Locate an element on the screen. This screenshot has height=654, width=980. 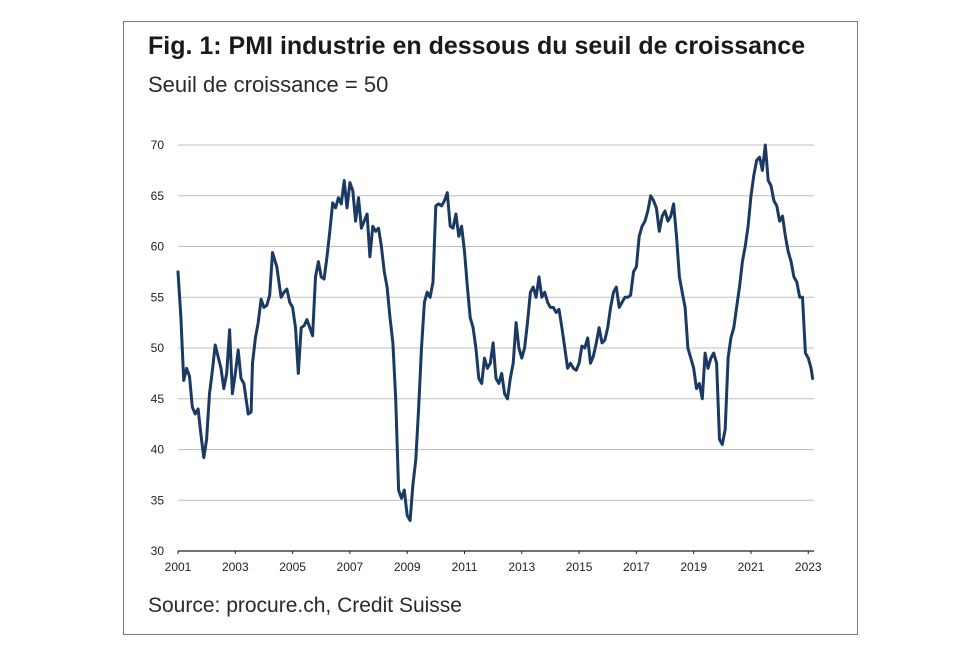
y-tick-label-35: 35 is located at coordinates (158, 500).